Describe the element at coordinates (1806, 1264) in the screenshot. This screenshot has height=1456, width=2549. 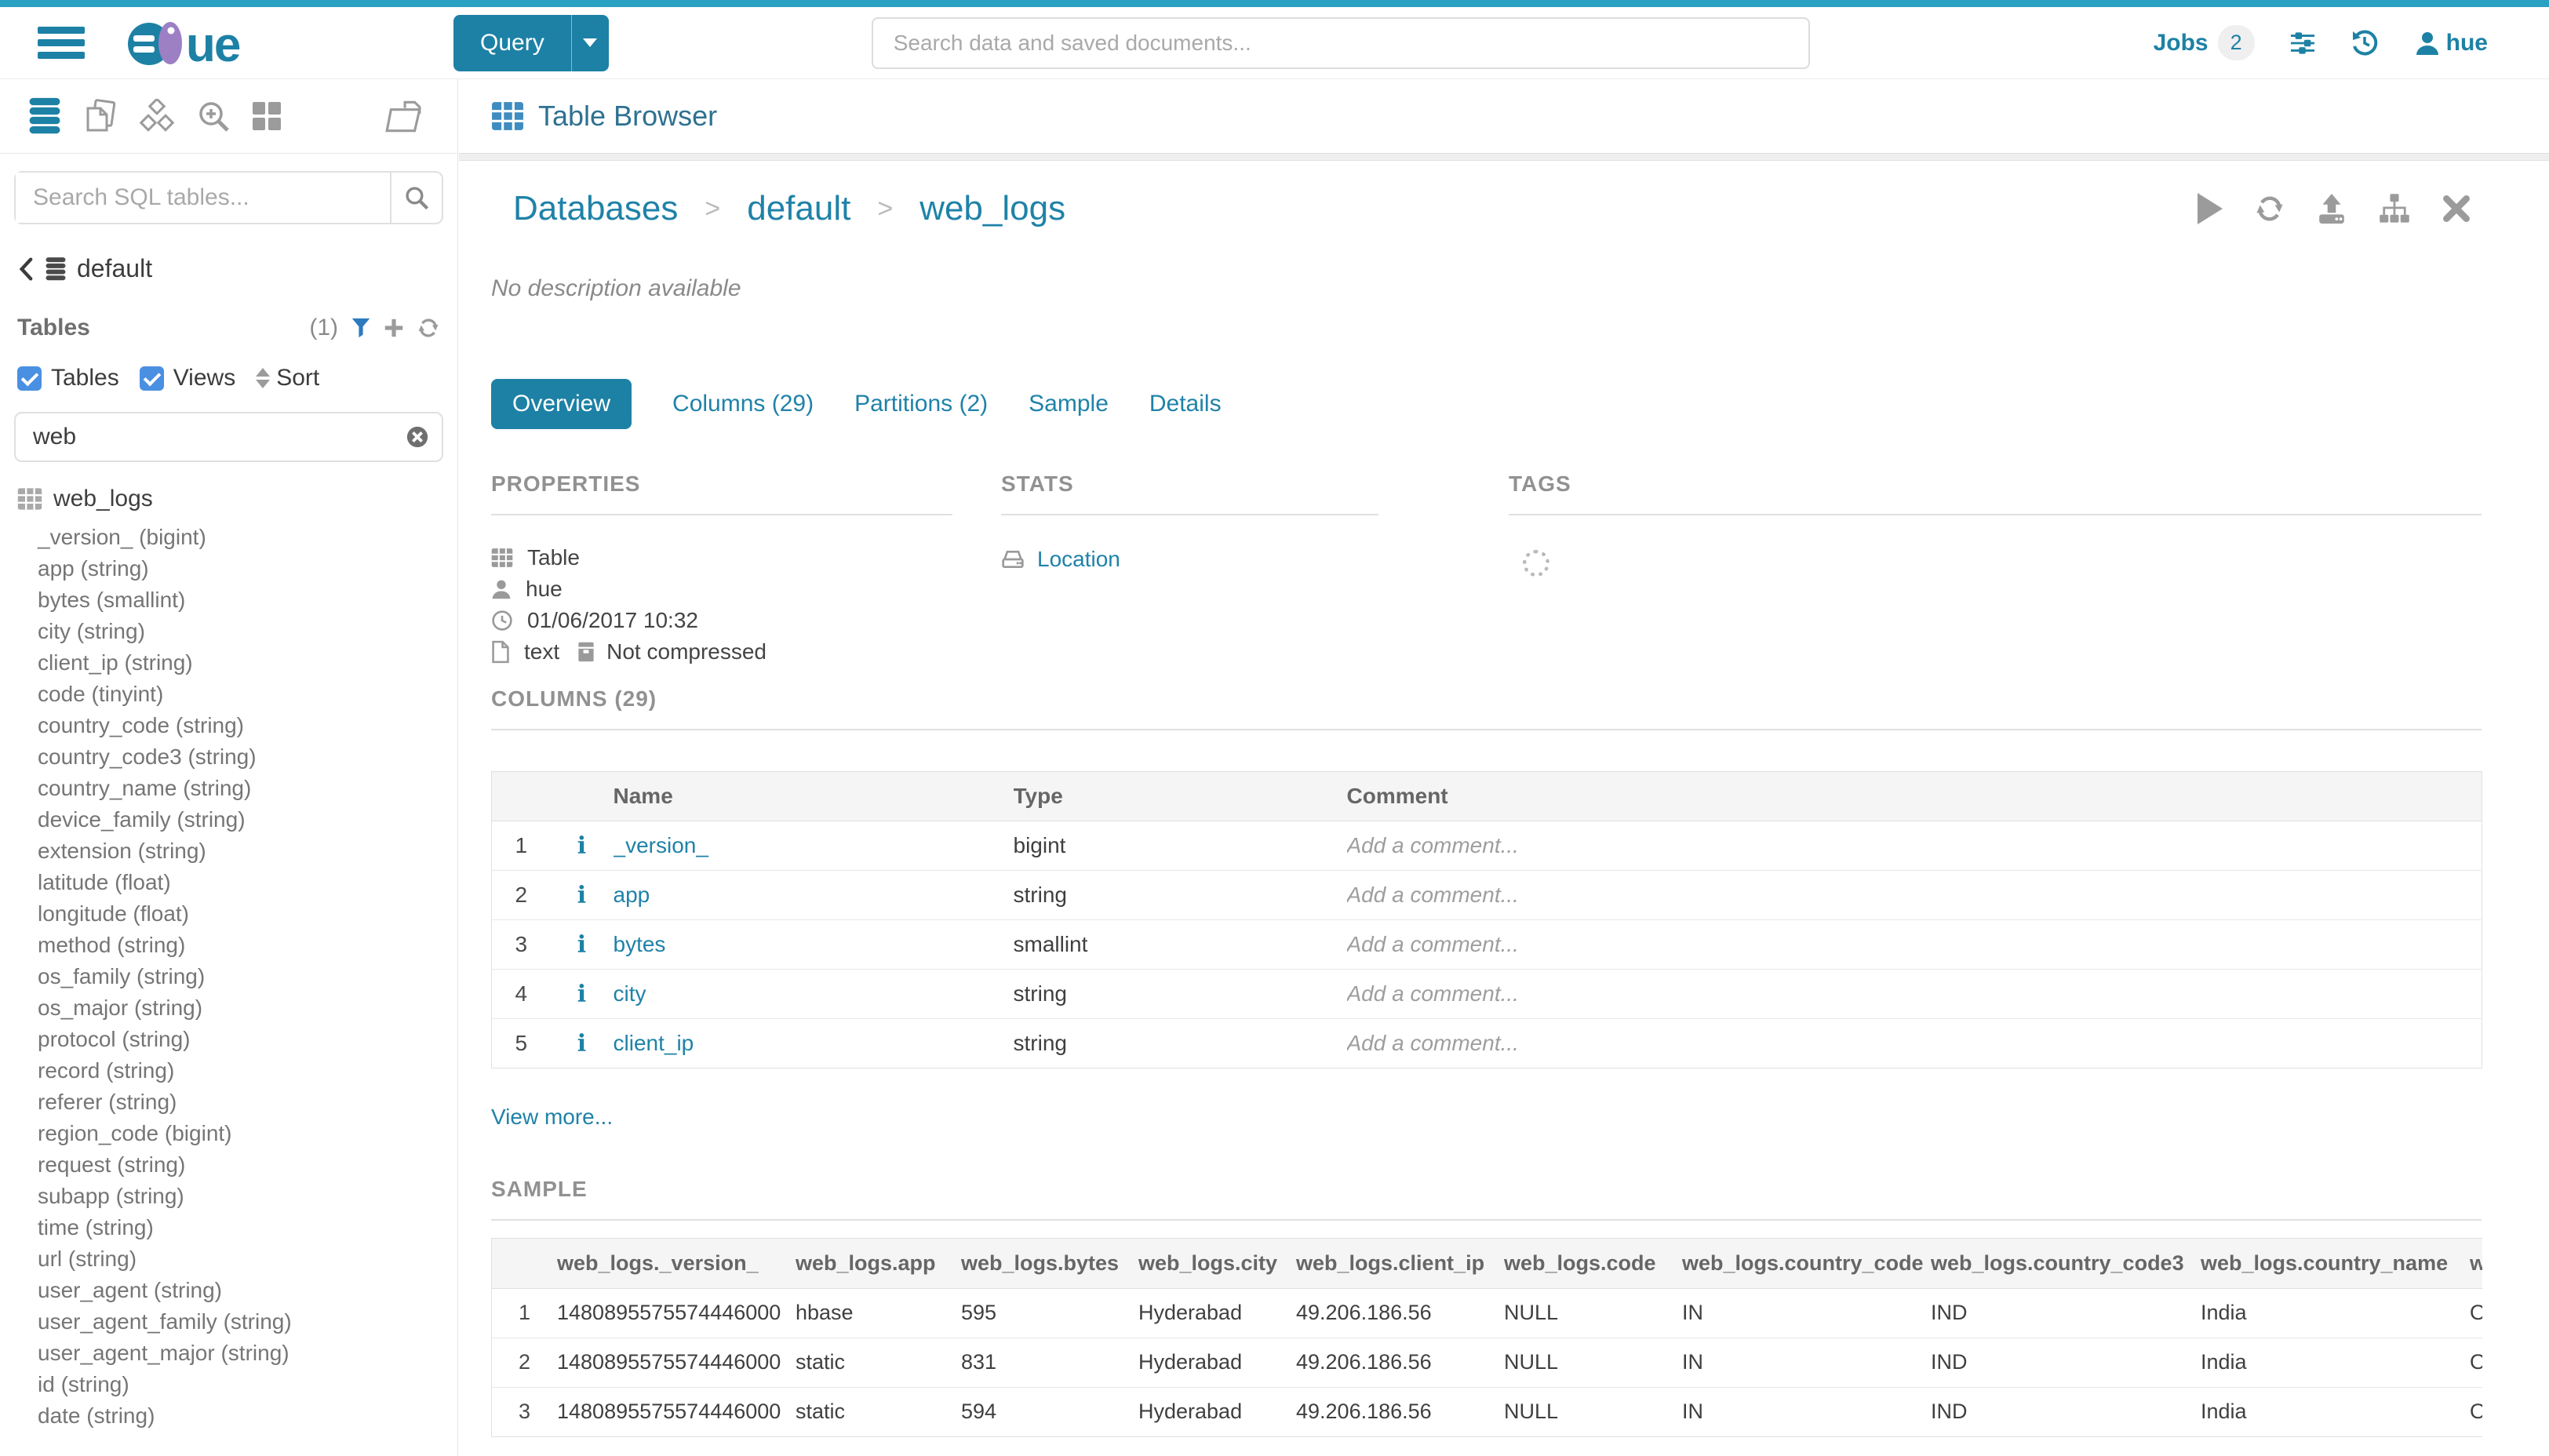
I see `sample-header-cell: web_logs.country_code` at that location.